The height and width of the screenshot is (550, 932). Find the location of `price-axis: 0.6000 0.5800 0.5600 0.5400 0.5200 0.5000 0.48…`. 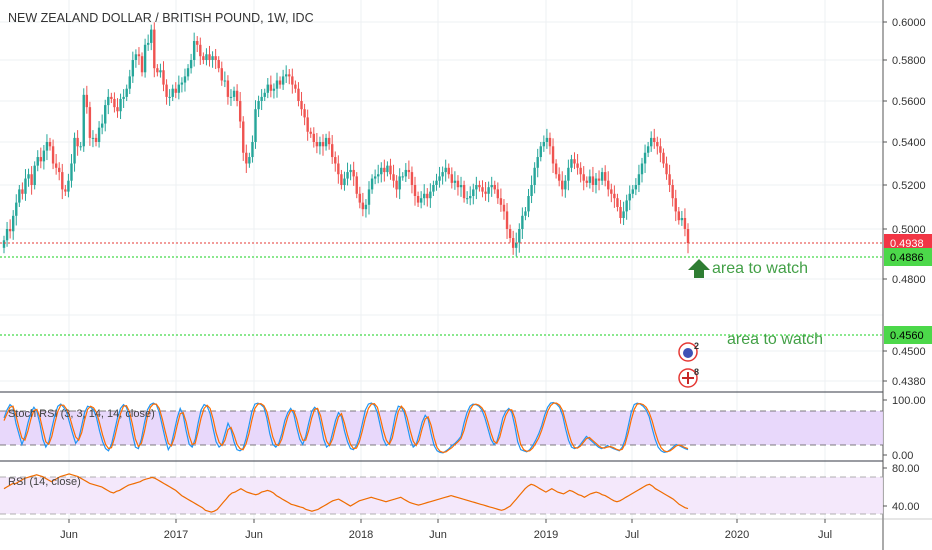

price-axis: 0.6000 0.5800 0.5600 0.5400 0.5200 0.5000 0.48… is located at coordinates (907, 265).